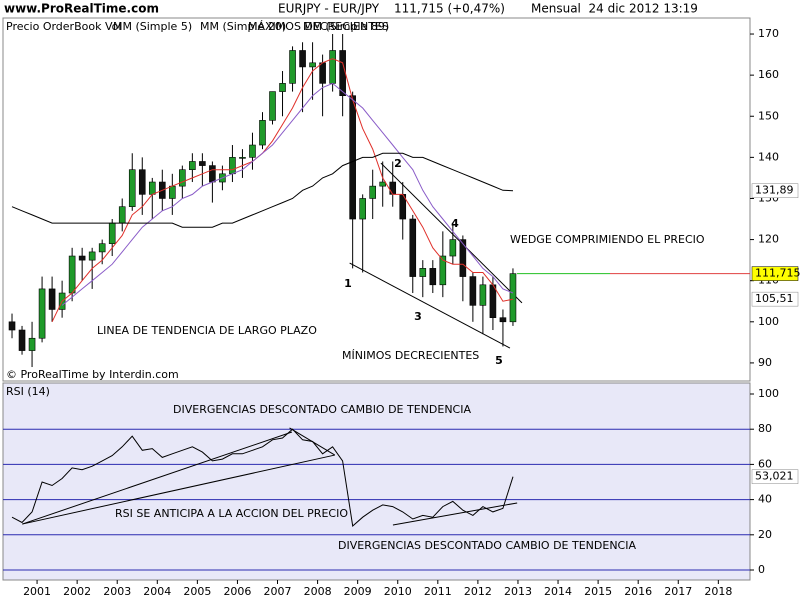  Describe the element at coordinates (777, 273) in the screenshot. I see `last-price-label: 111,715` at that location.